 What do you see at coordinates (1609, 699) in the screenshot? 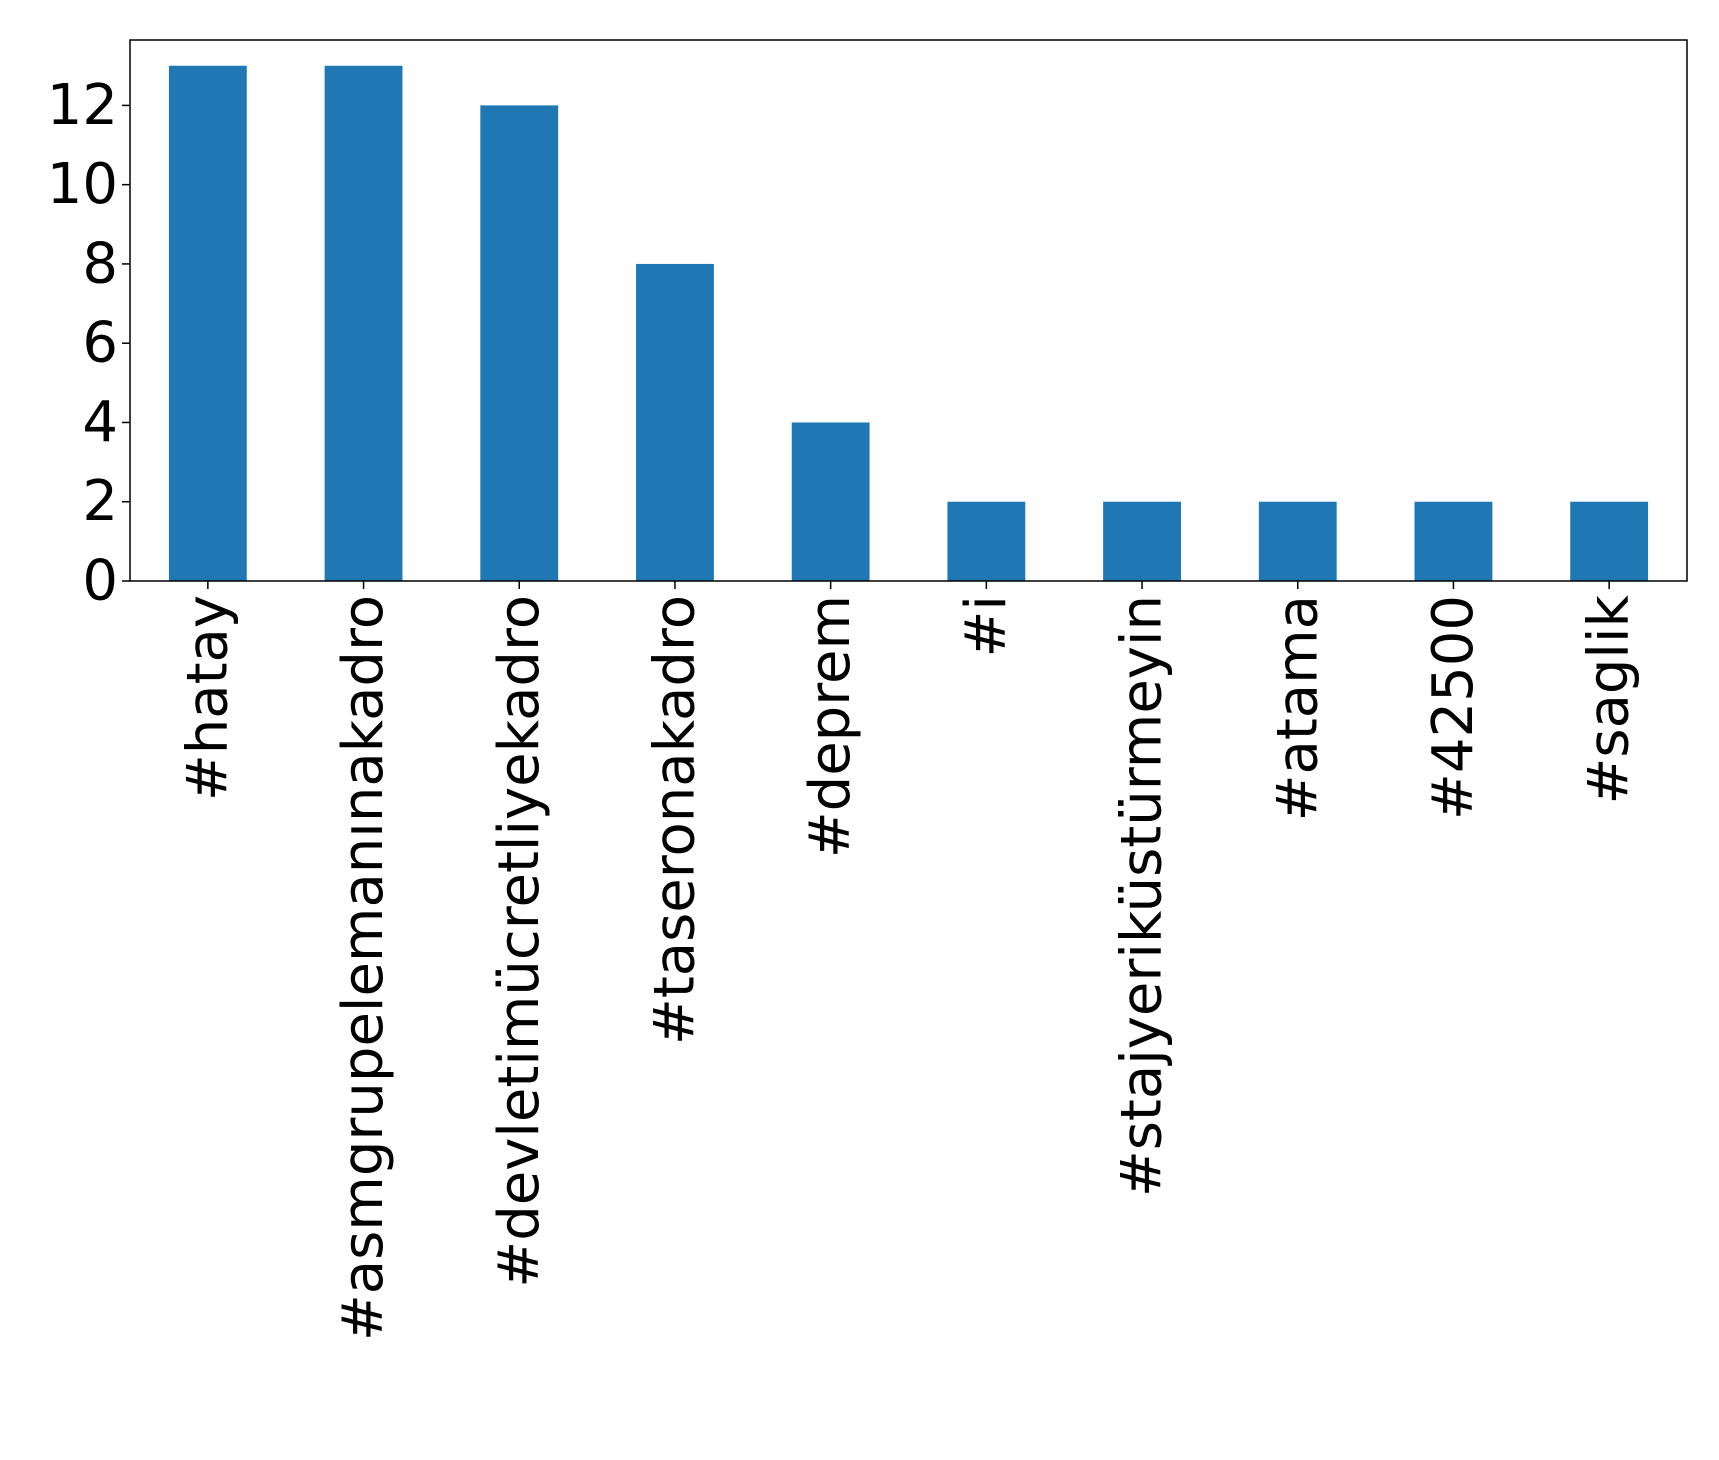
I see `x-tick-label-9: #saglik` at bounding box center [1609, 699].